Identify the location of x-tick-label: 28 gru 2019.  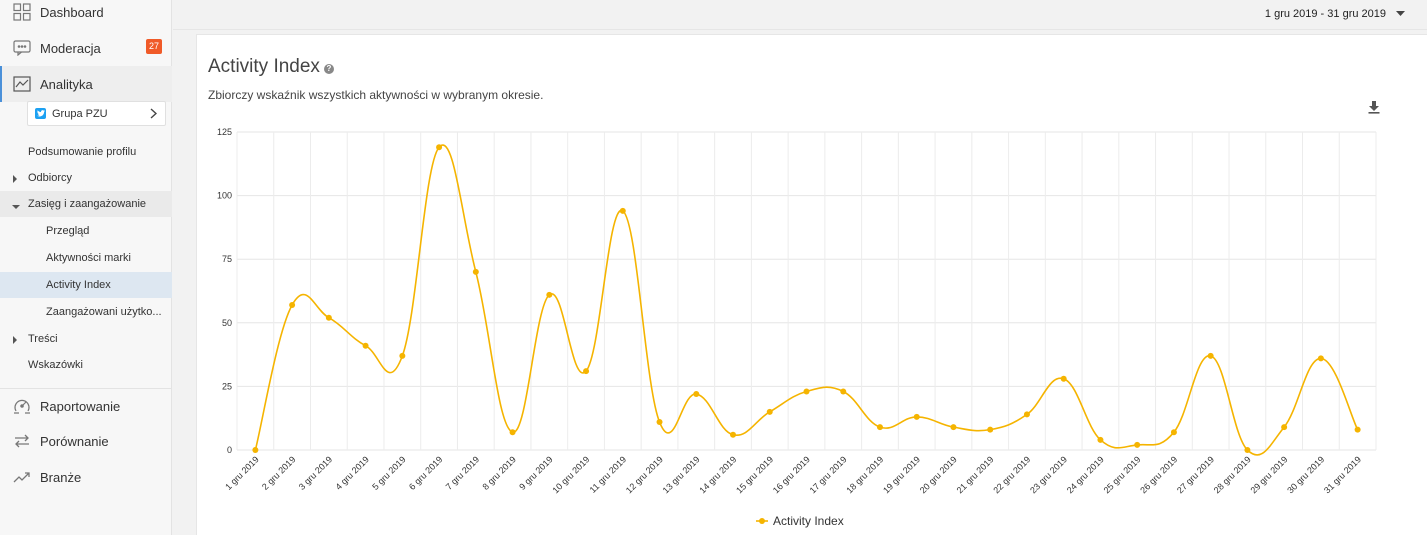
(1232, 474).